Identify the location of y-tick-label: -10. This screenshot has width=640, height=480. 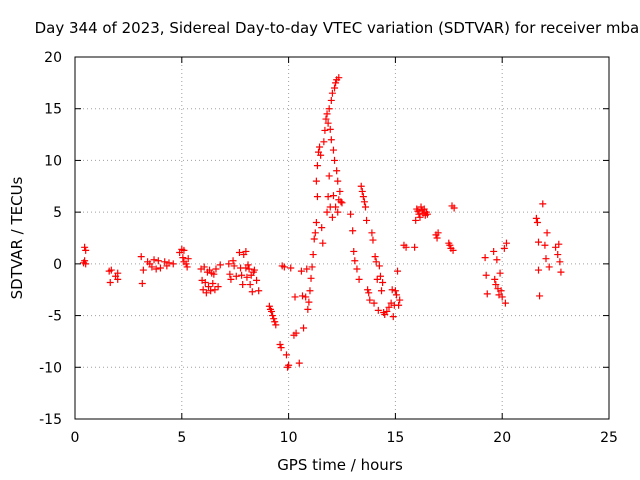
(50, 368).